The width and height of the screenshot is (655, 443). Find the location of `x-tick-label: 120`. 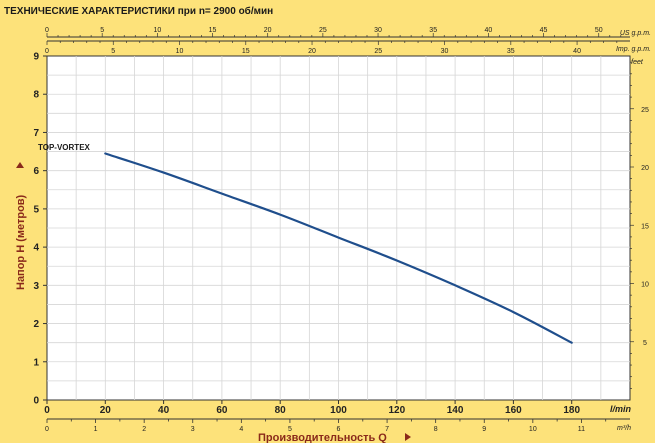

x-tick-label: 120 is located at coordinates (396, 410).